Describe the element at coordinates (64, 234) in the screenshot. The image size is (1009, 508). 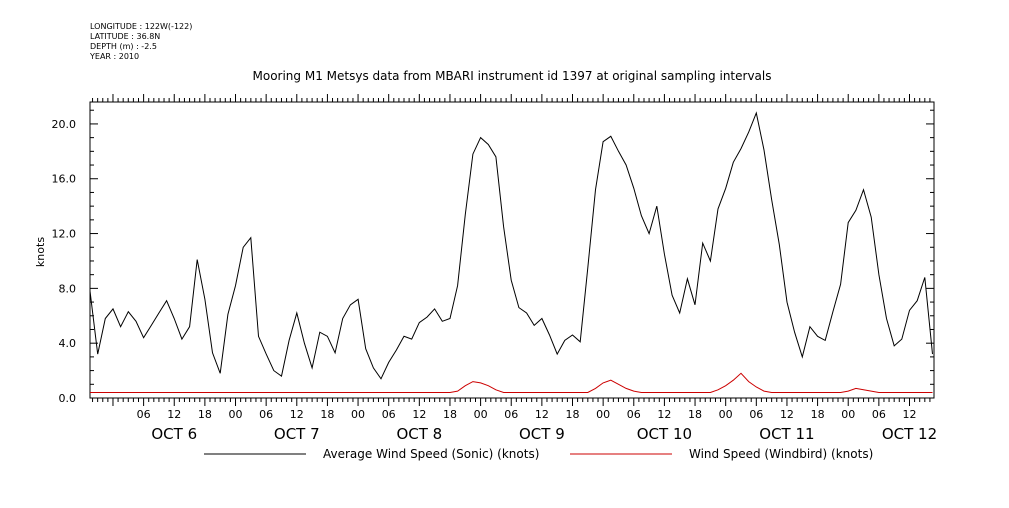
I see `y-tick-label: 12.0` at that location.